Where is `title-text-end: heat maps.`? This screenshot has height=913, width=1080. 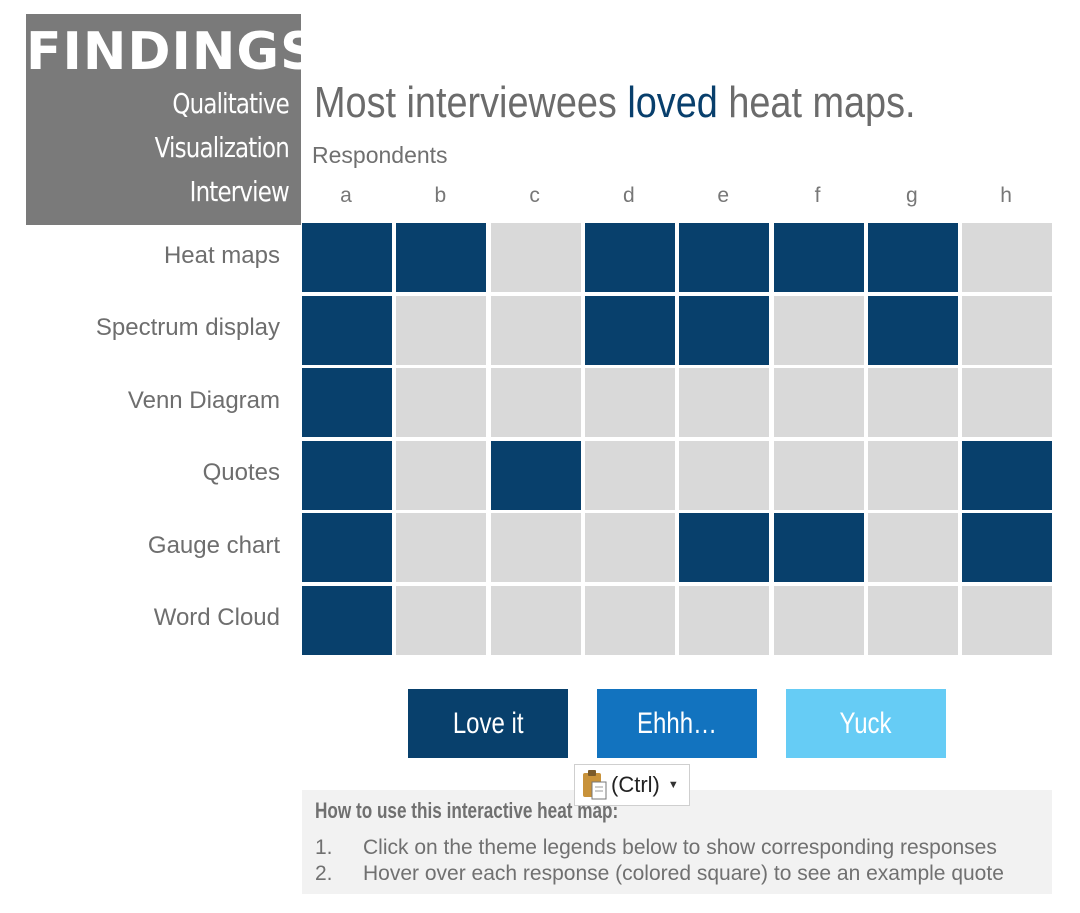 title-text-end: heat maps. is located at coordinates (816, 102).